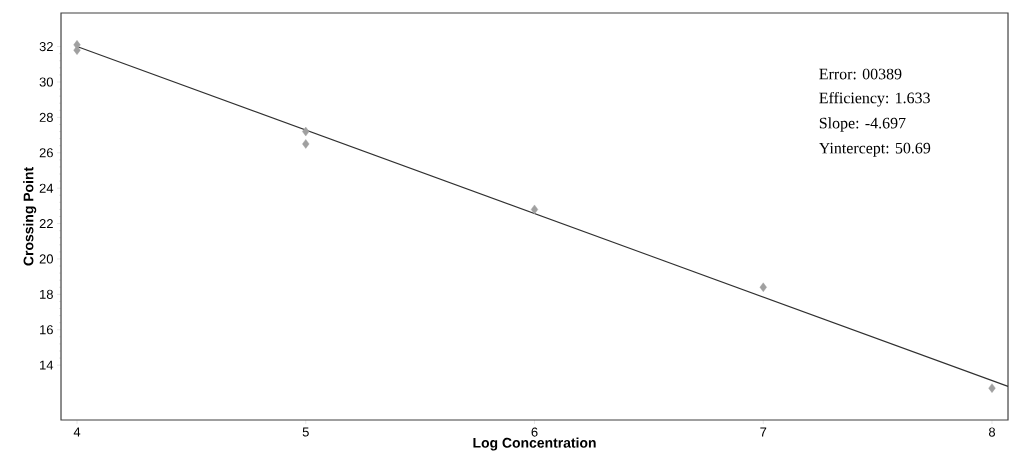 The width and height of the screenshot is (1009, 474). Describe the element at coordinates (30, 216) in the screenshot. I see `y-axis-title: Crossing Point` at that location.